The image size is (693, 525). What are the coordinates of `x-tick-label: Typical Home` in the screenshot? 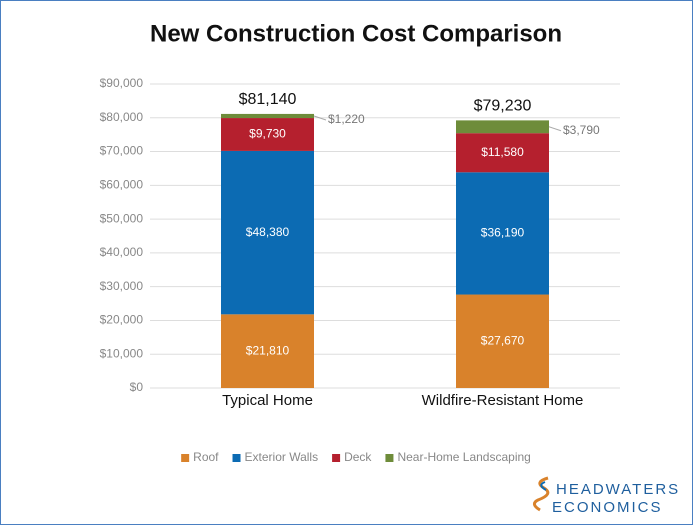 It's located at (267, 400).